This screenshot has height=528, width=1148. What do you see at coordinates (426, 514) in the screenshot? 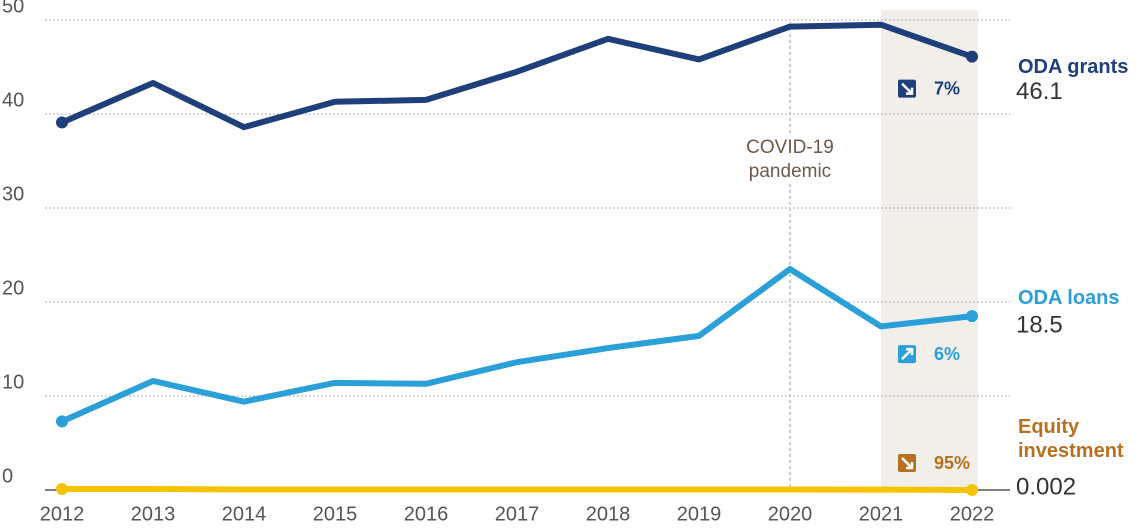
I see `x-tick-label: 2016` at bounding box center [426, 514].